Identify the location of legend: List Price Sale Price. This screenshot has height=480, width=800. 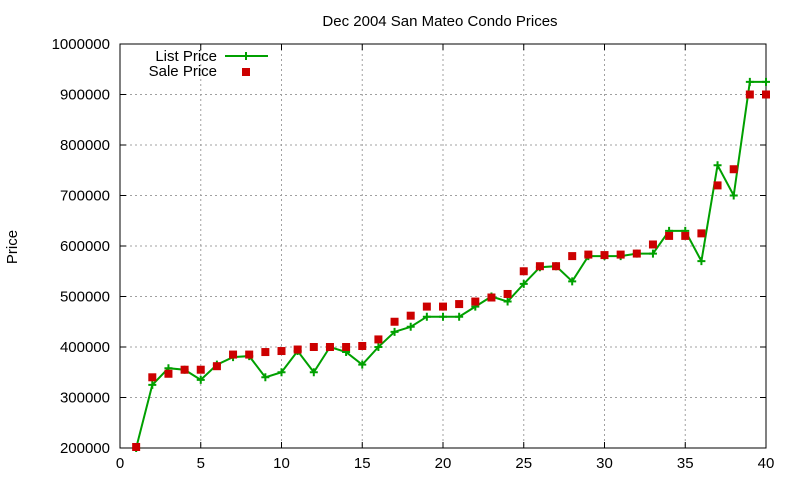
(208, 64).